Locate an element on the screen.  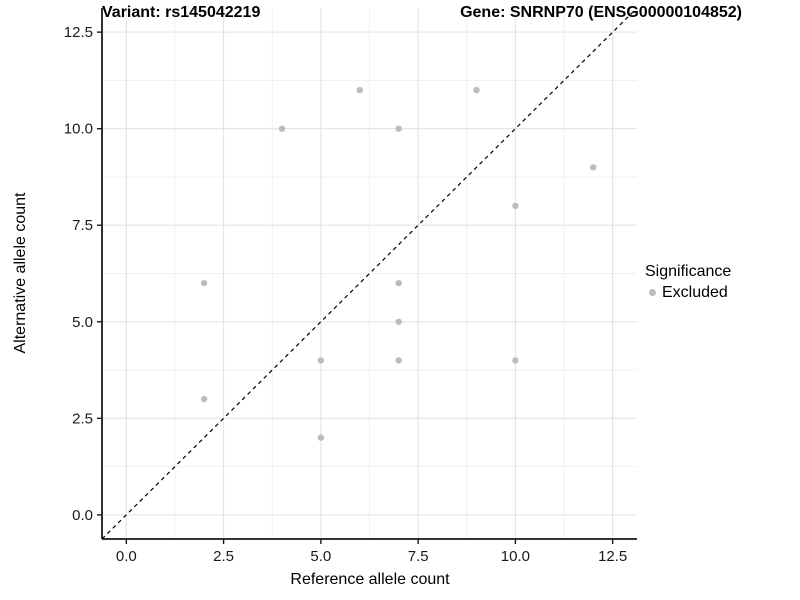
y-tick-label: 0.0 is located at coordinates (82, 515).